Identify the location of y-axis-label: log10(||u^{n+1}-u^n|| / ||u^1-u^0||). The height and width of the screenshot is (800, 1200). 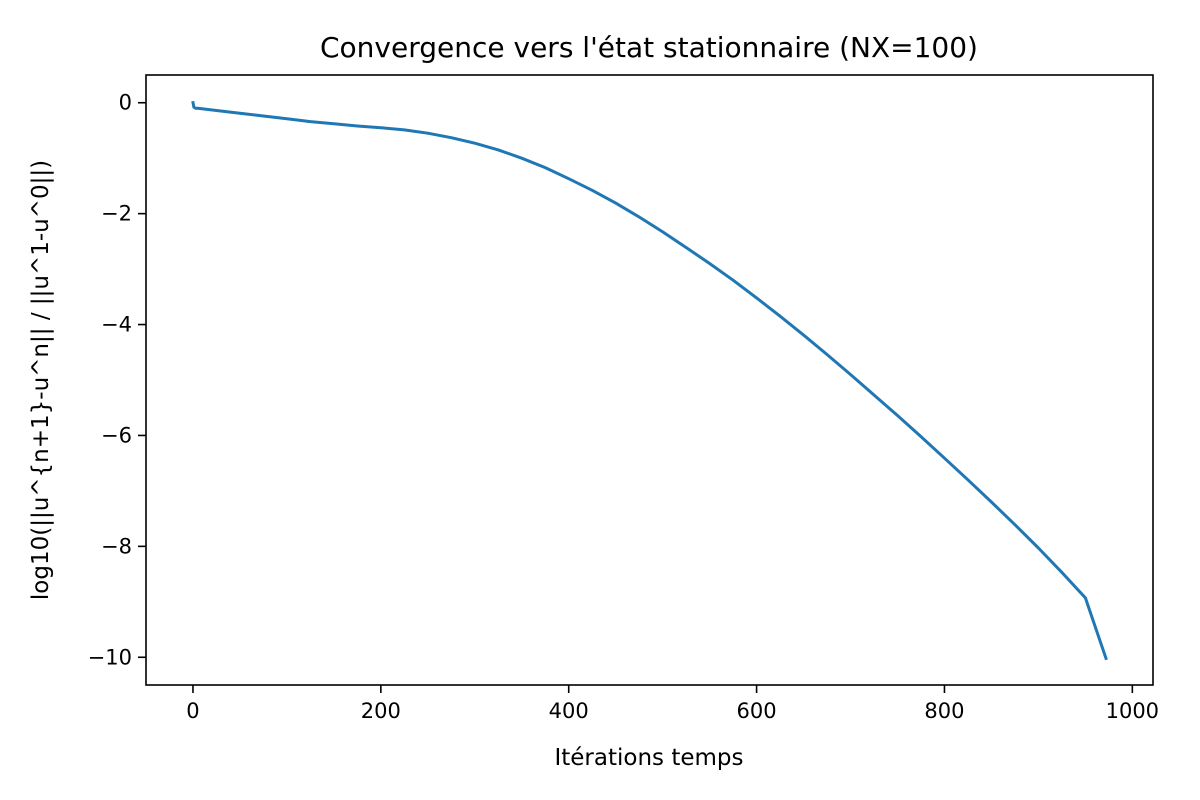
(41, 380).